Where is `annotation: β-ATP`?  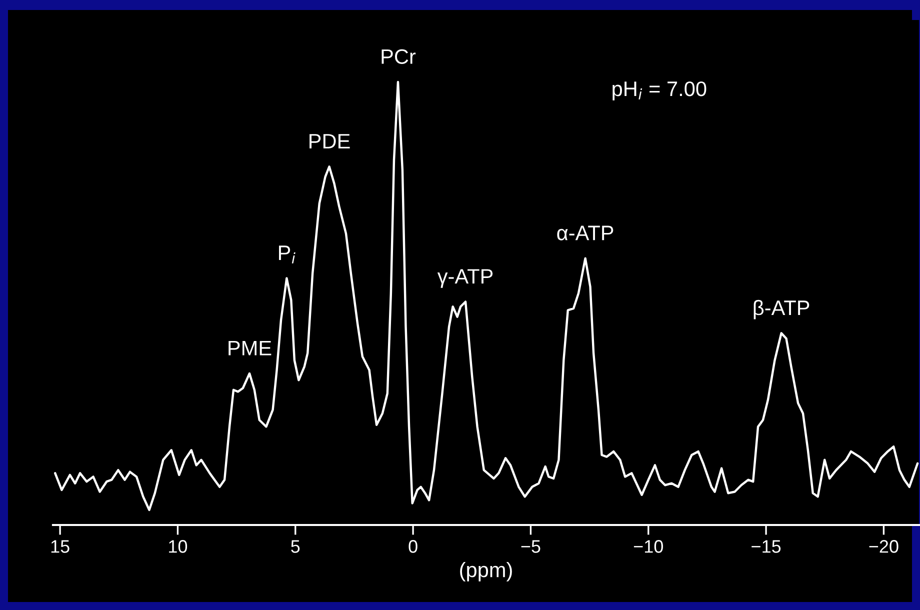
annotation: β-ATP is located at coordinates (782, 310).